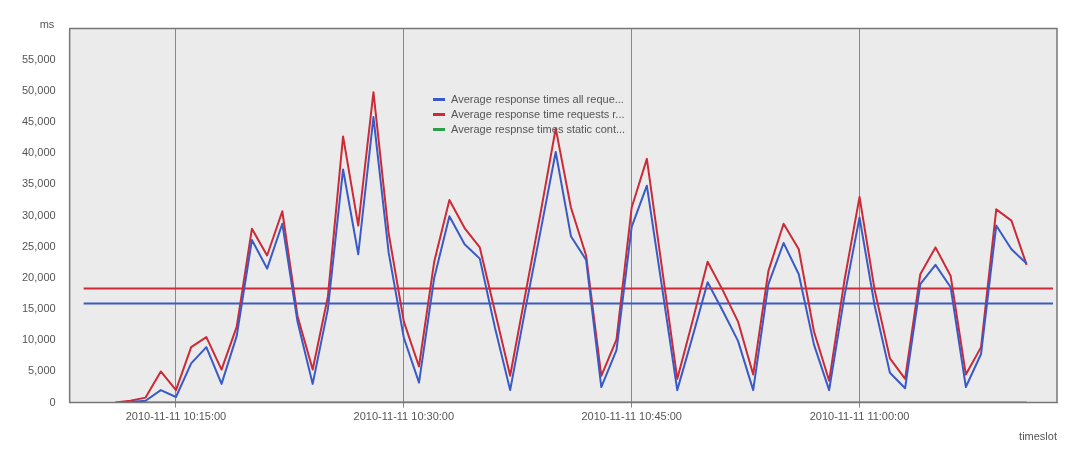  I want to click on y-tick-label: 35,000, so click(38, 183).